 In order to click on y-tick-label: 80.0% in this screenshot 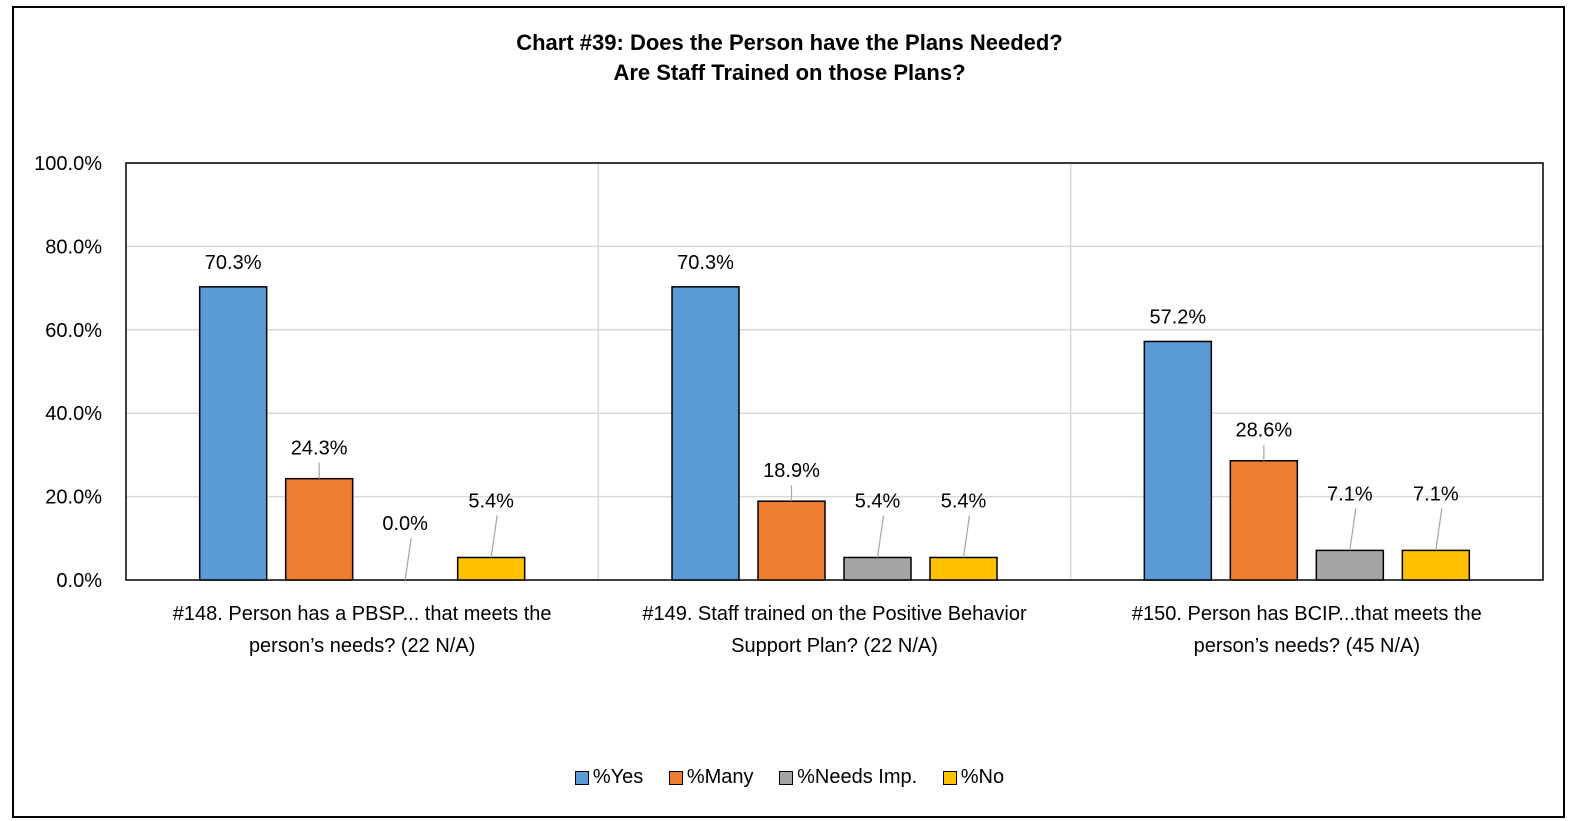, I will do `click(73, 247)`.